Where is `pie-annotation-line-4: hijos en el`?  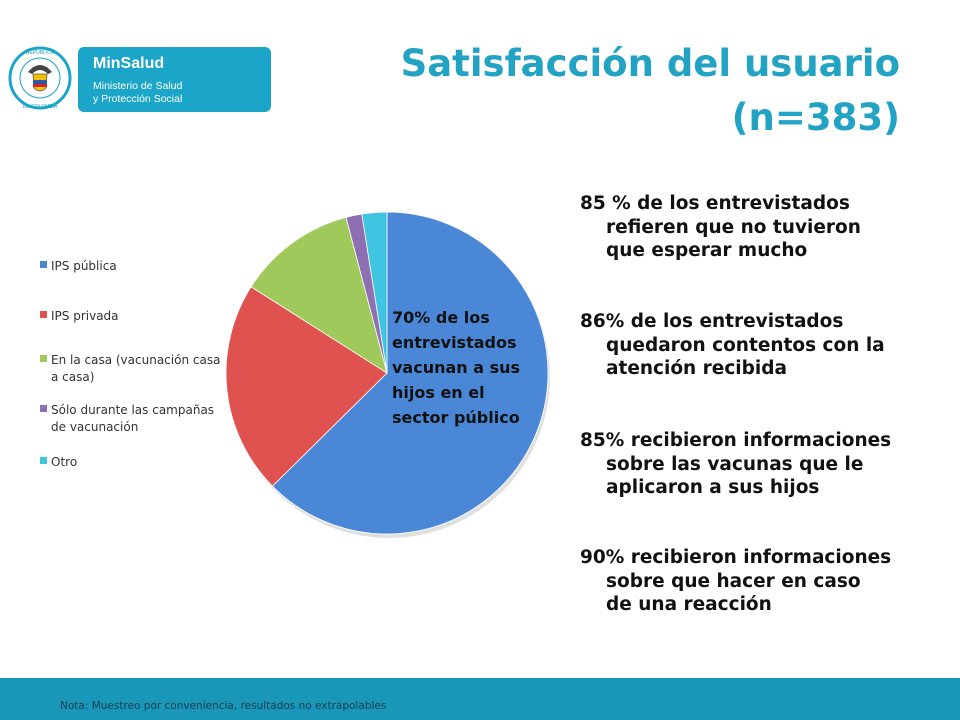 pie-annotation-line-4: hijos en el is located at coordinates (438, 392).